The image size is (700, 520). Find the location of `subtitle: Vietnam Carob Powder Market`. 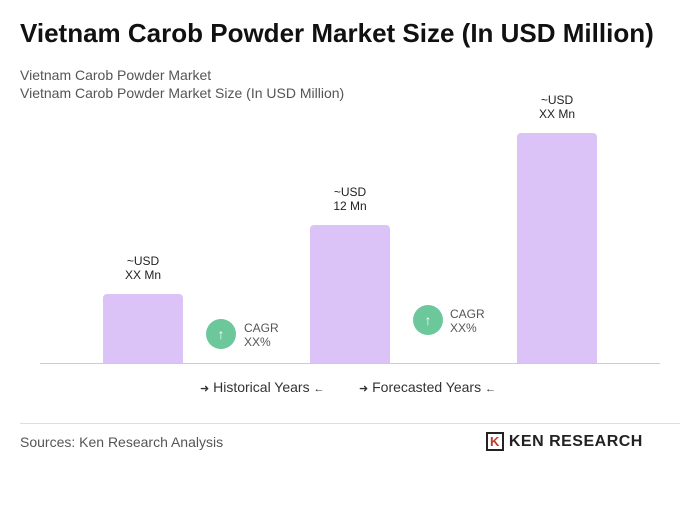

subtitle: Vietnam Carob Powder Market is located at coordinates (116, 75).